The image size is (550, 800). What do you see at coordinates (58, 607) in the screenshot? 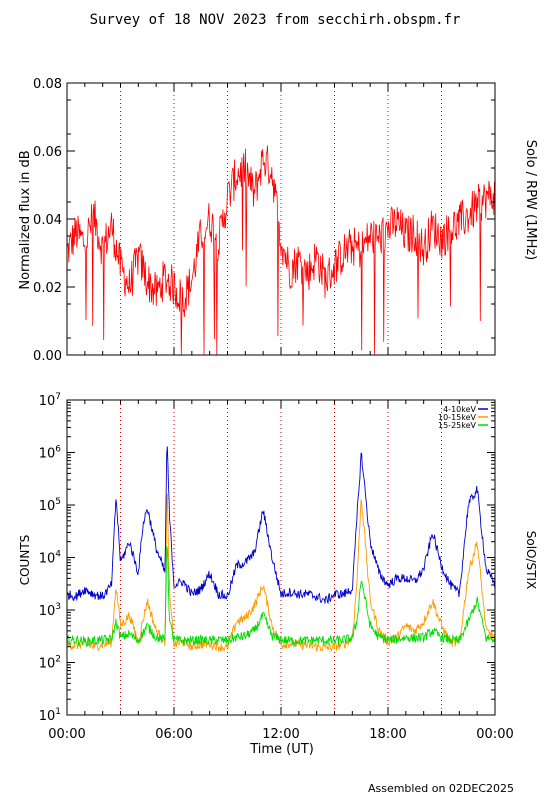
I see `stix-ytick-exponent: 3` at bounding box center [58, 607].